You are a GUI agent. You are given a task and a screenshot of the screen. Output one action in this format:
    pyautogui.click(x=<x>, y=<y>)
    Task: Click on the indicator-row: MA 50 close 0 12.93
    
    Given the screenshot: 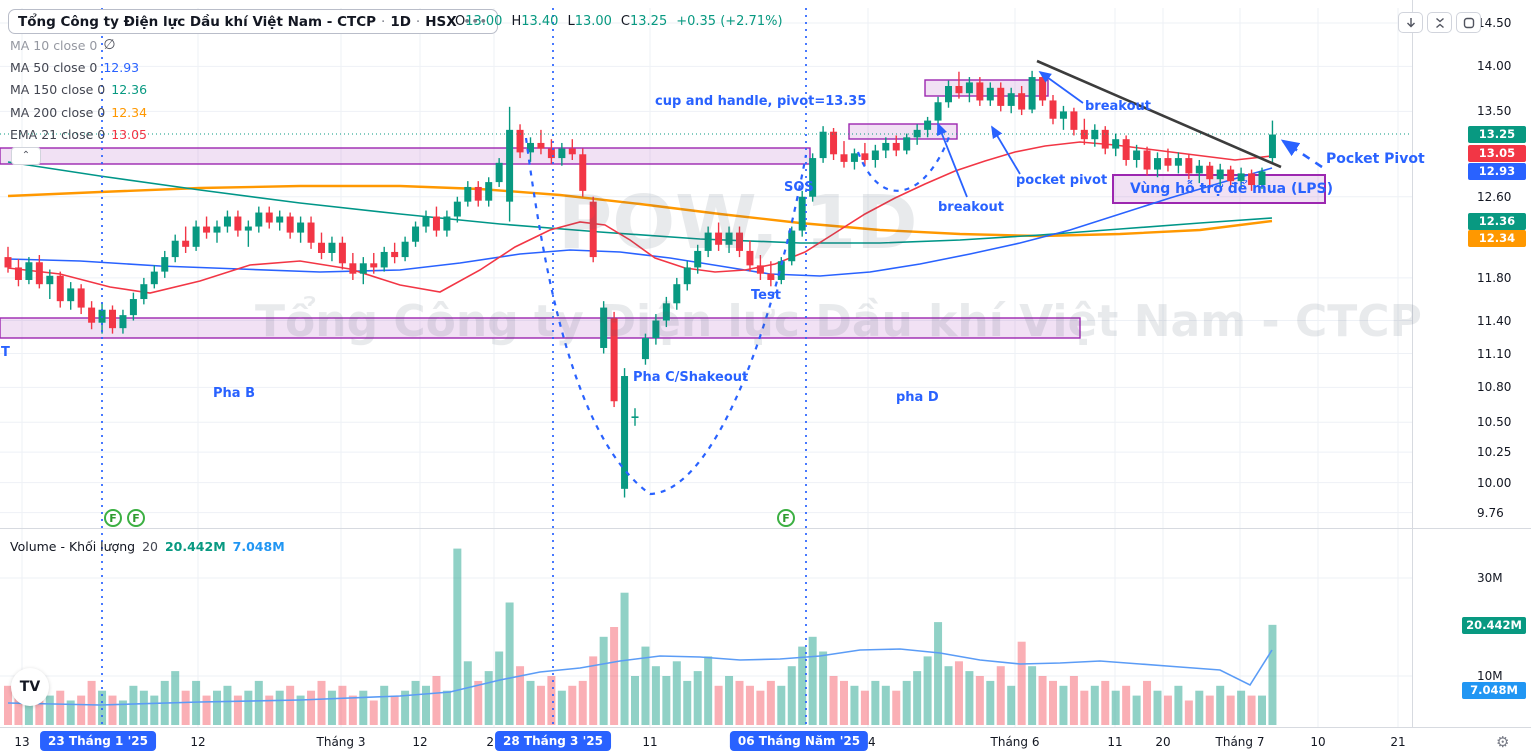 What is the action you would take?
    pyautogui.click(x=74, y=67)
    